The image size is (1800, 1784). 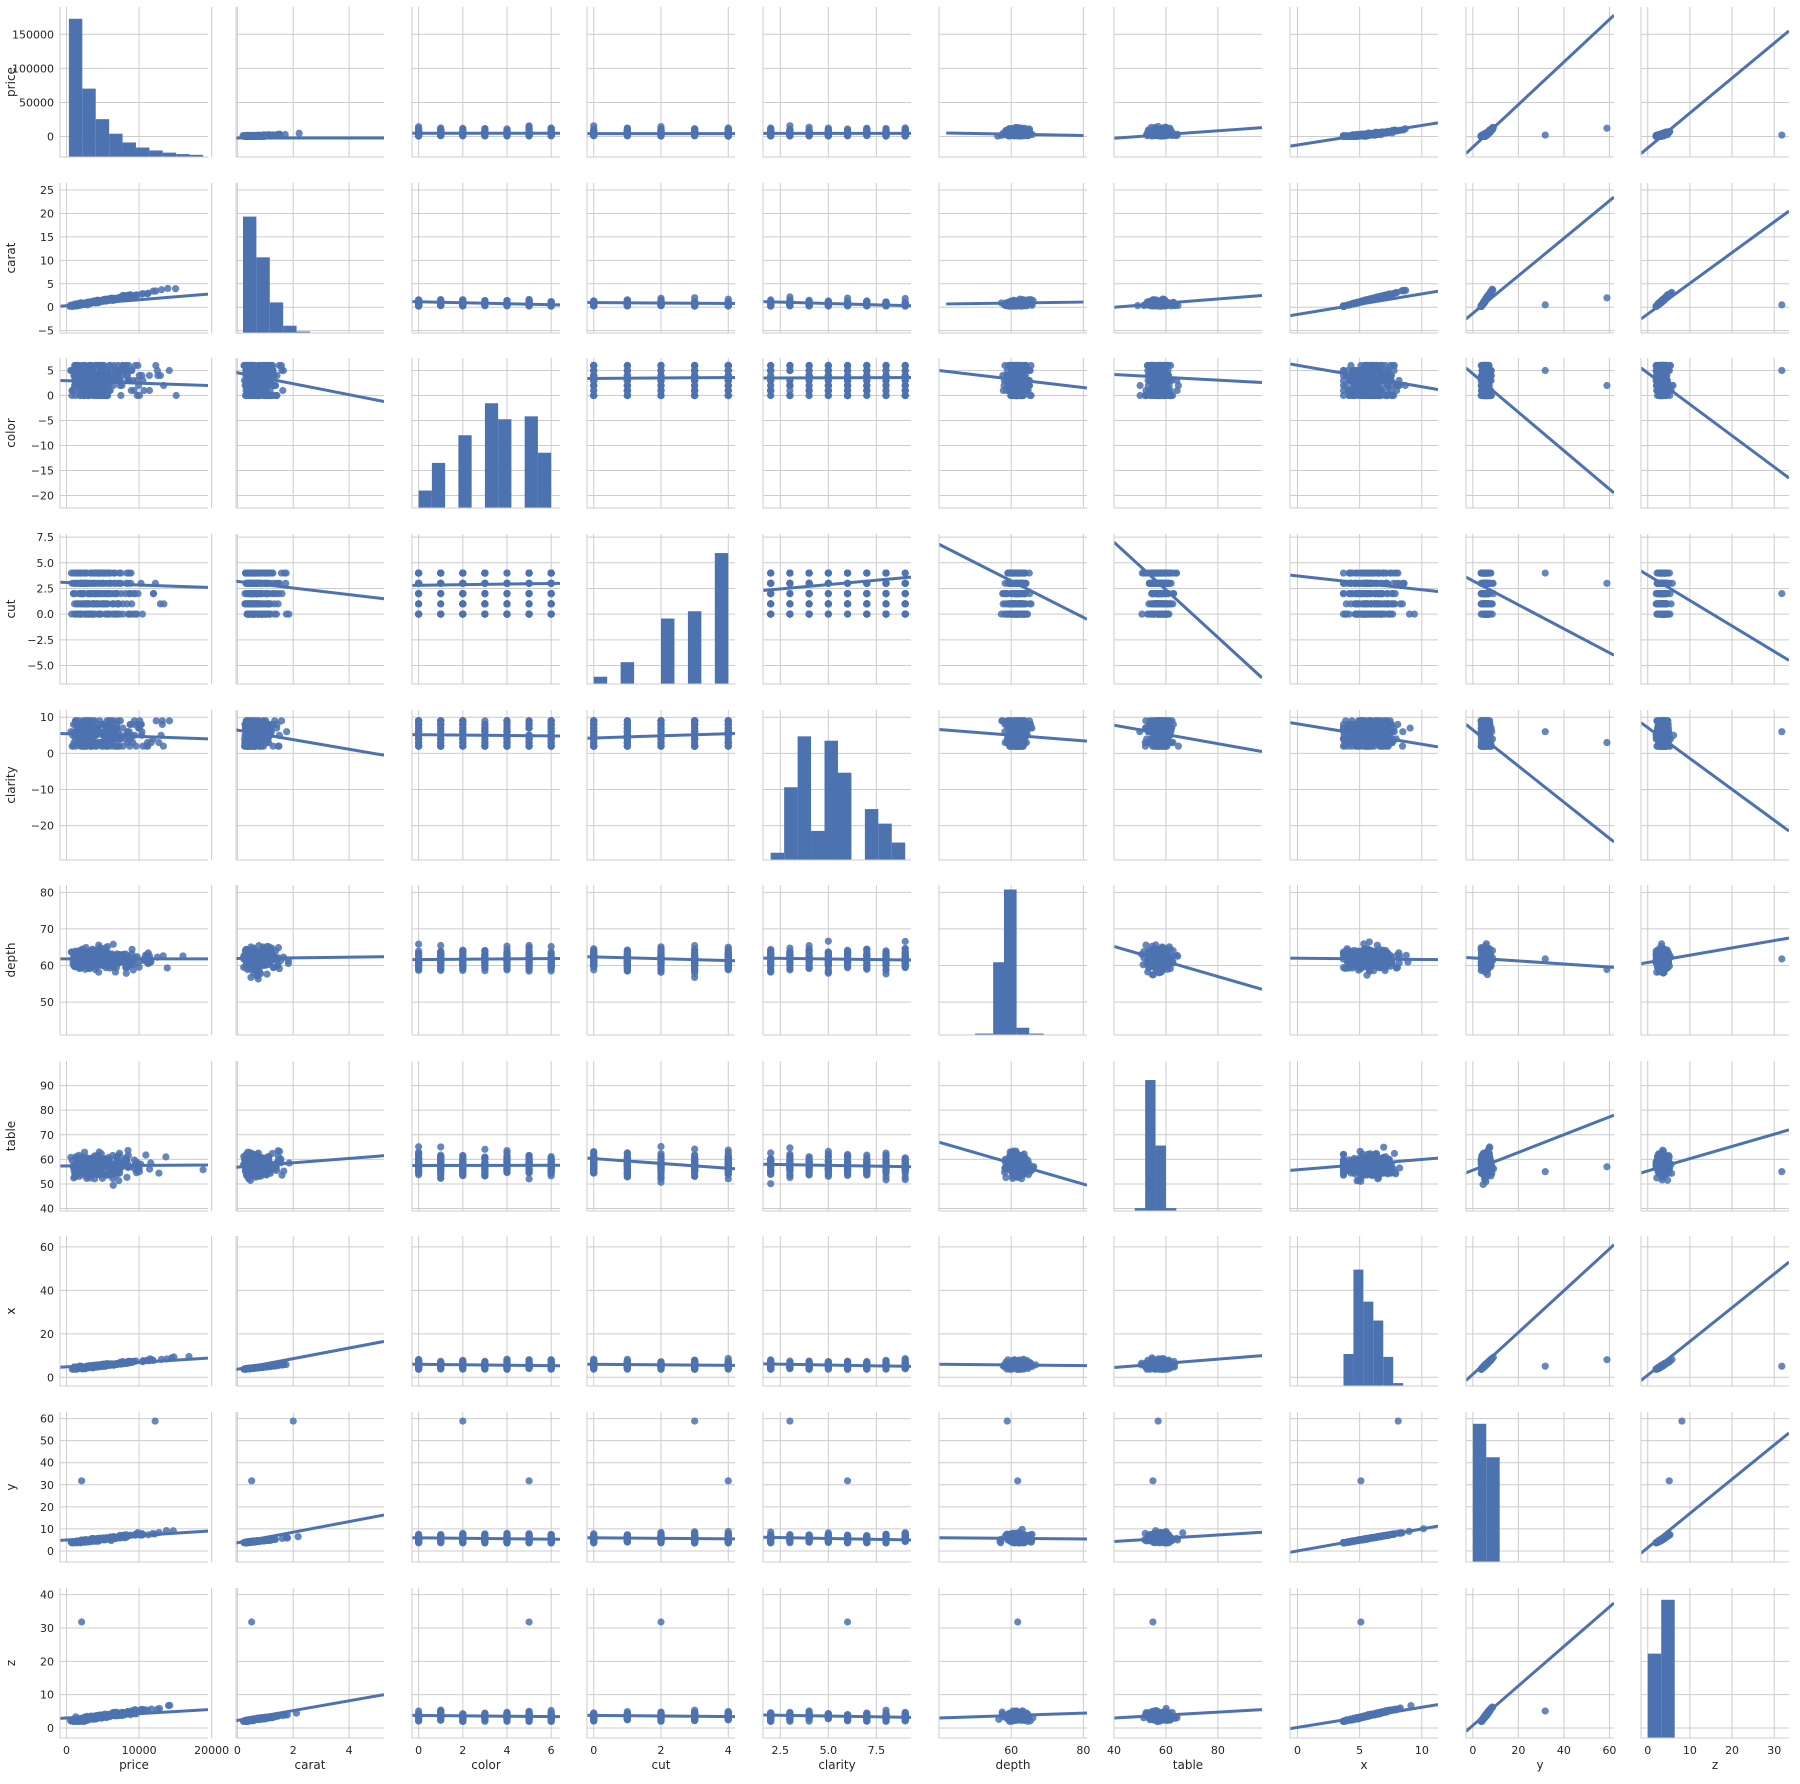 What do you see at coordinates (486, 131) in the screenshot?
I see `scatter-points-price-vs-color` at bounding box center [486, 131].